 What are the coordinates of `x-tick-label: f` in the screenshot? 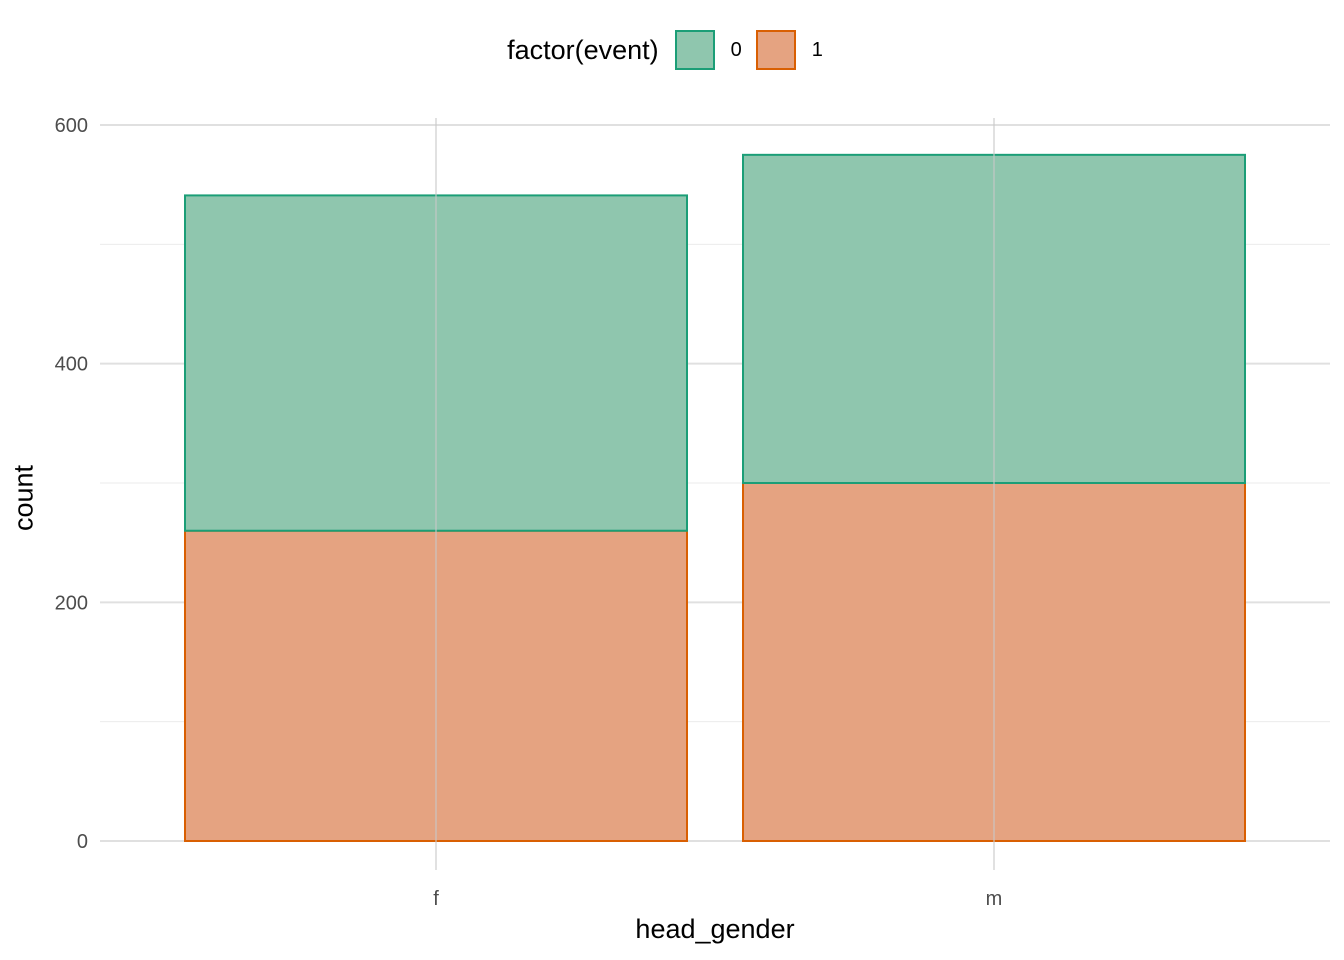 It's located at (436, 899).